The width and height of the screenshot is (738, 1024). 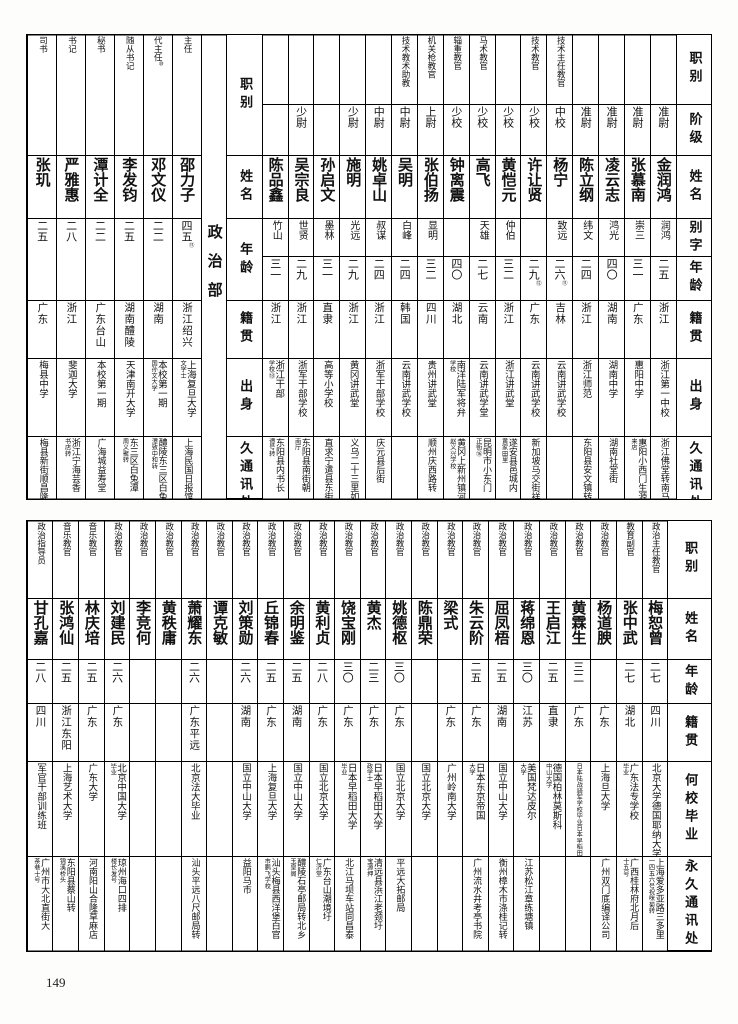 I want to click on cell-addr, so click(x=404, y=468).